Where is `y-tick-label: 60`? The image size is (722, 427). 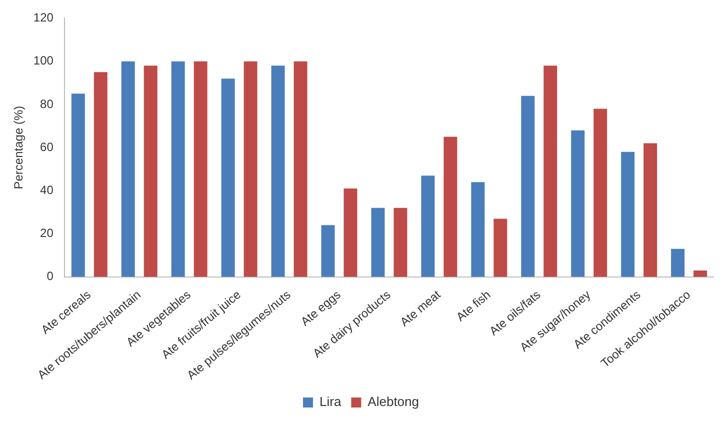
y-tick-label: 60 is located at coordinates (47, 147).